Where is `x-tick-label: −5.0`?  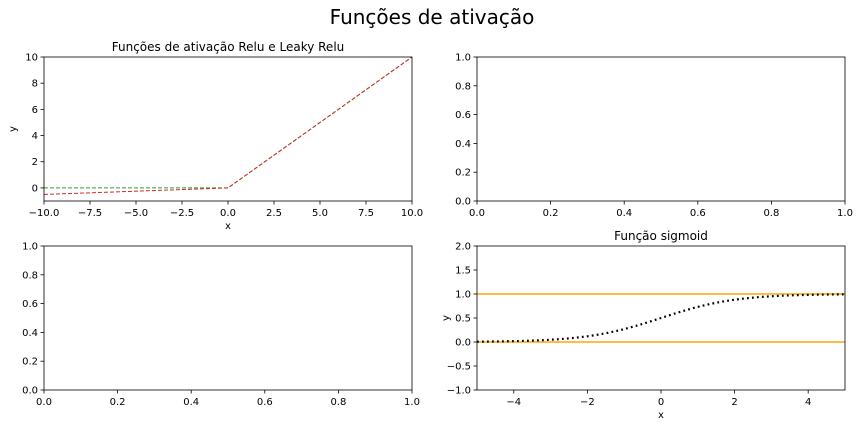
x-tick-label: −5.0 is located at coordinates (136, 213).